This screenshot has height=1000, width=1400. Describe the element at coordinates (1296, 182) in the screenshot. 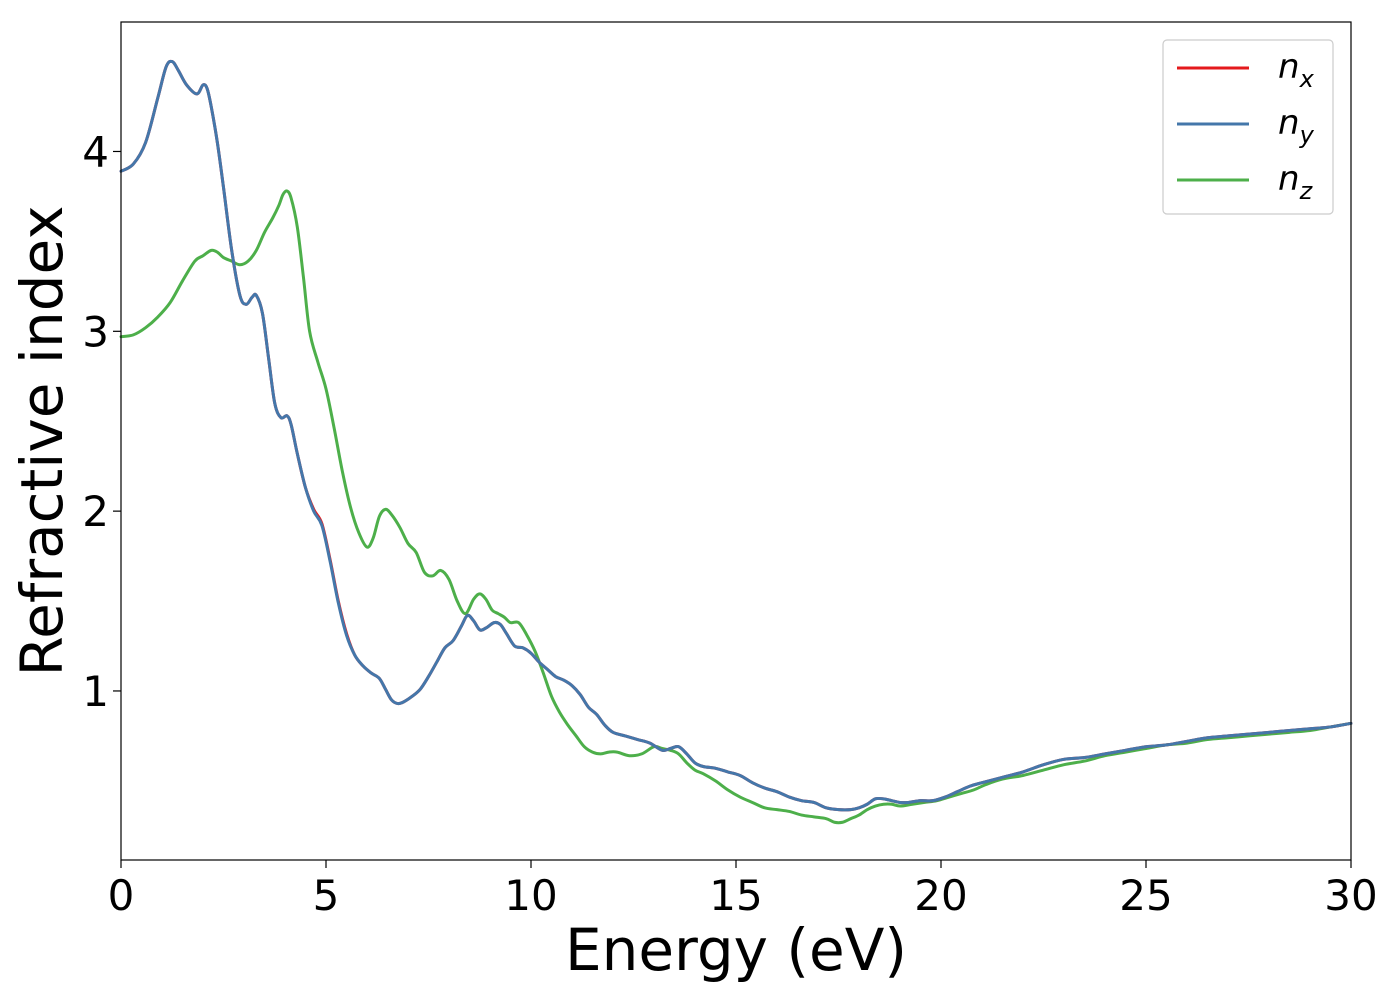

I see `legend-label-z: nz` at that location.